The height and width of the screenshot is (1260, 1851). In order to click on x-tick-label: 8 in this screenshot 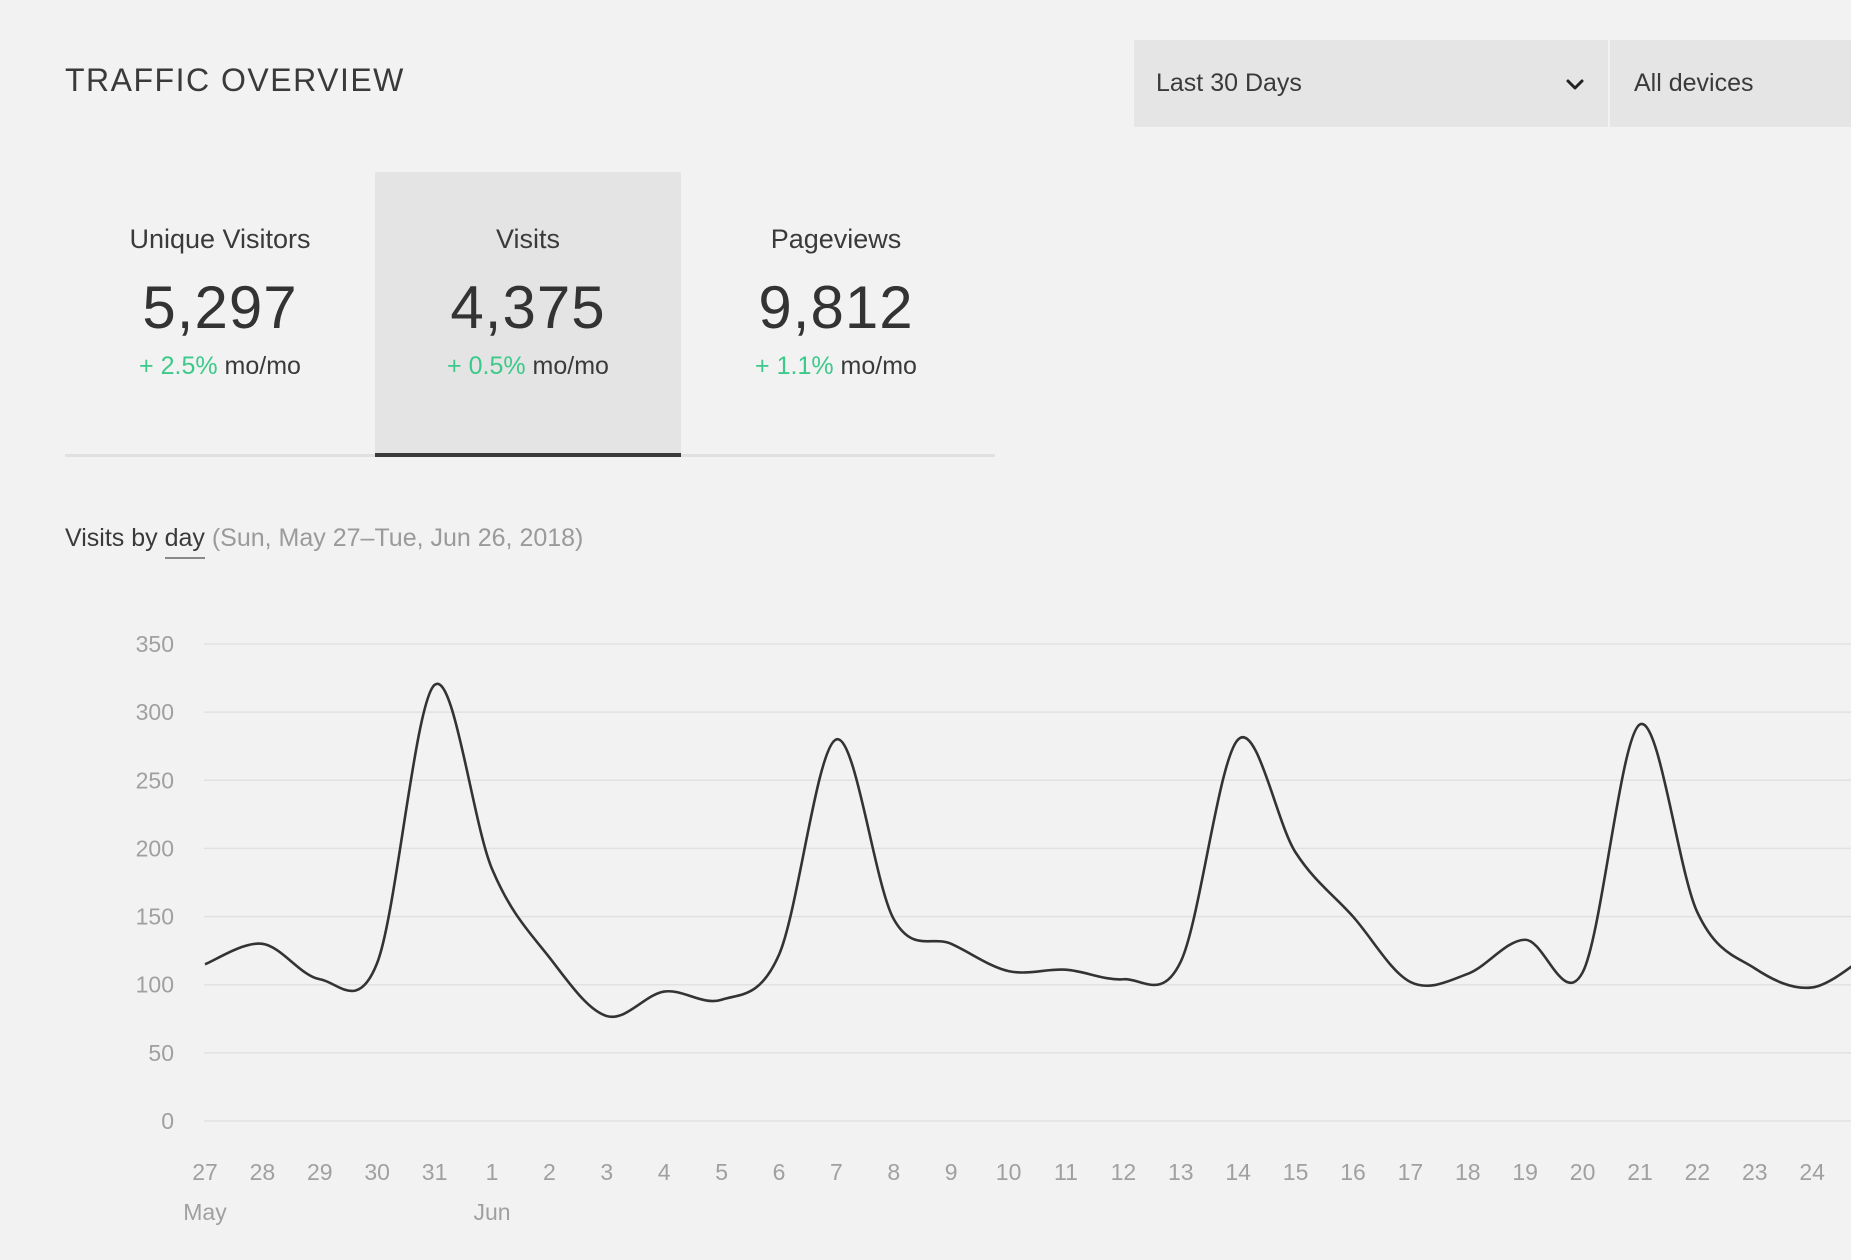, I will do `click(893, 1172)`.